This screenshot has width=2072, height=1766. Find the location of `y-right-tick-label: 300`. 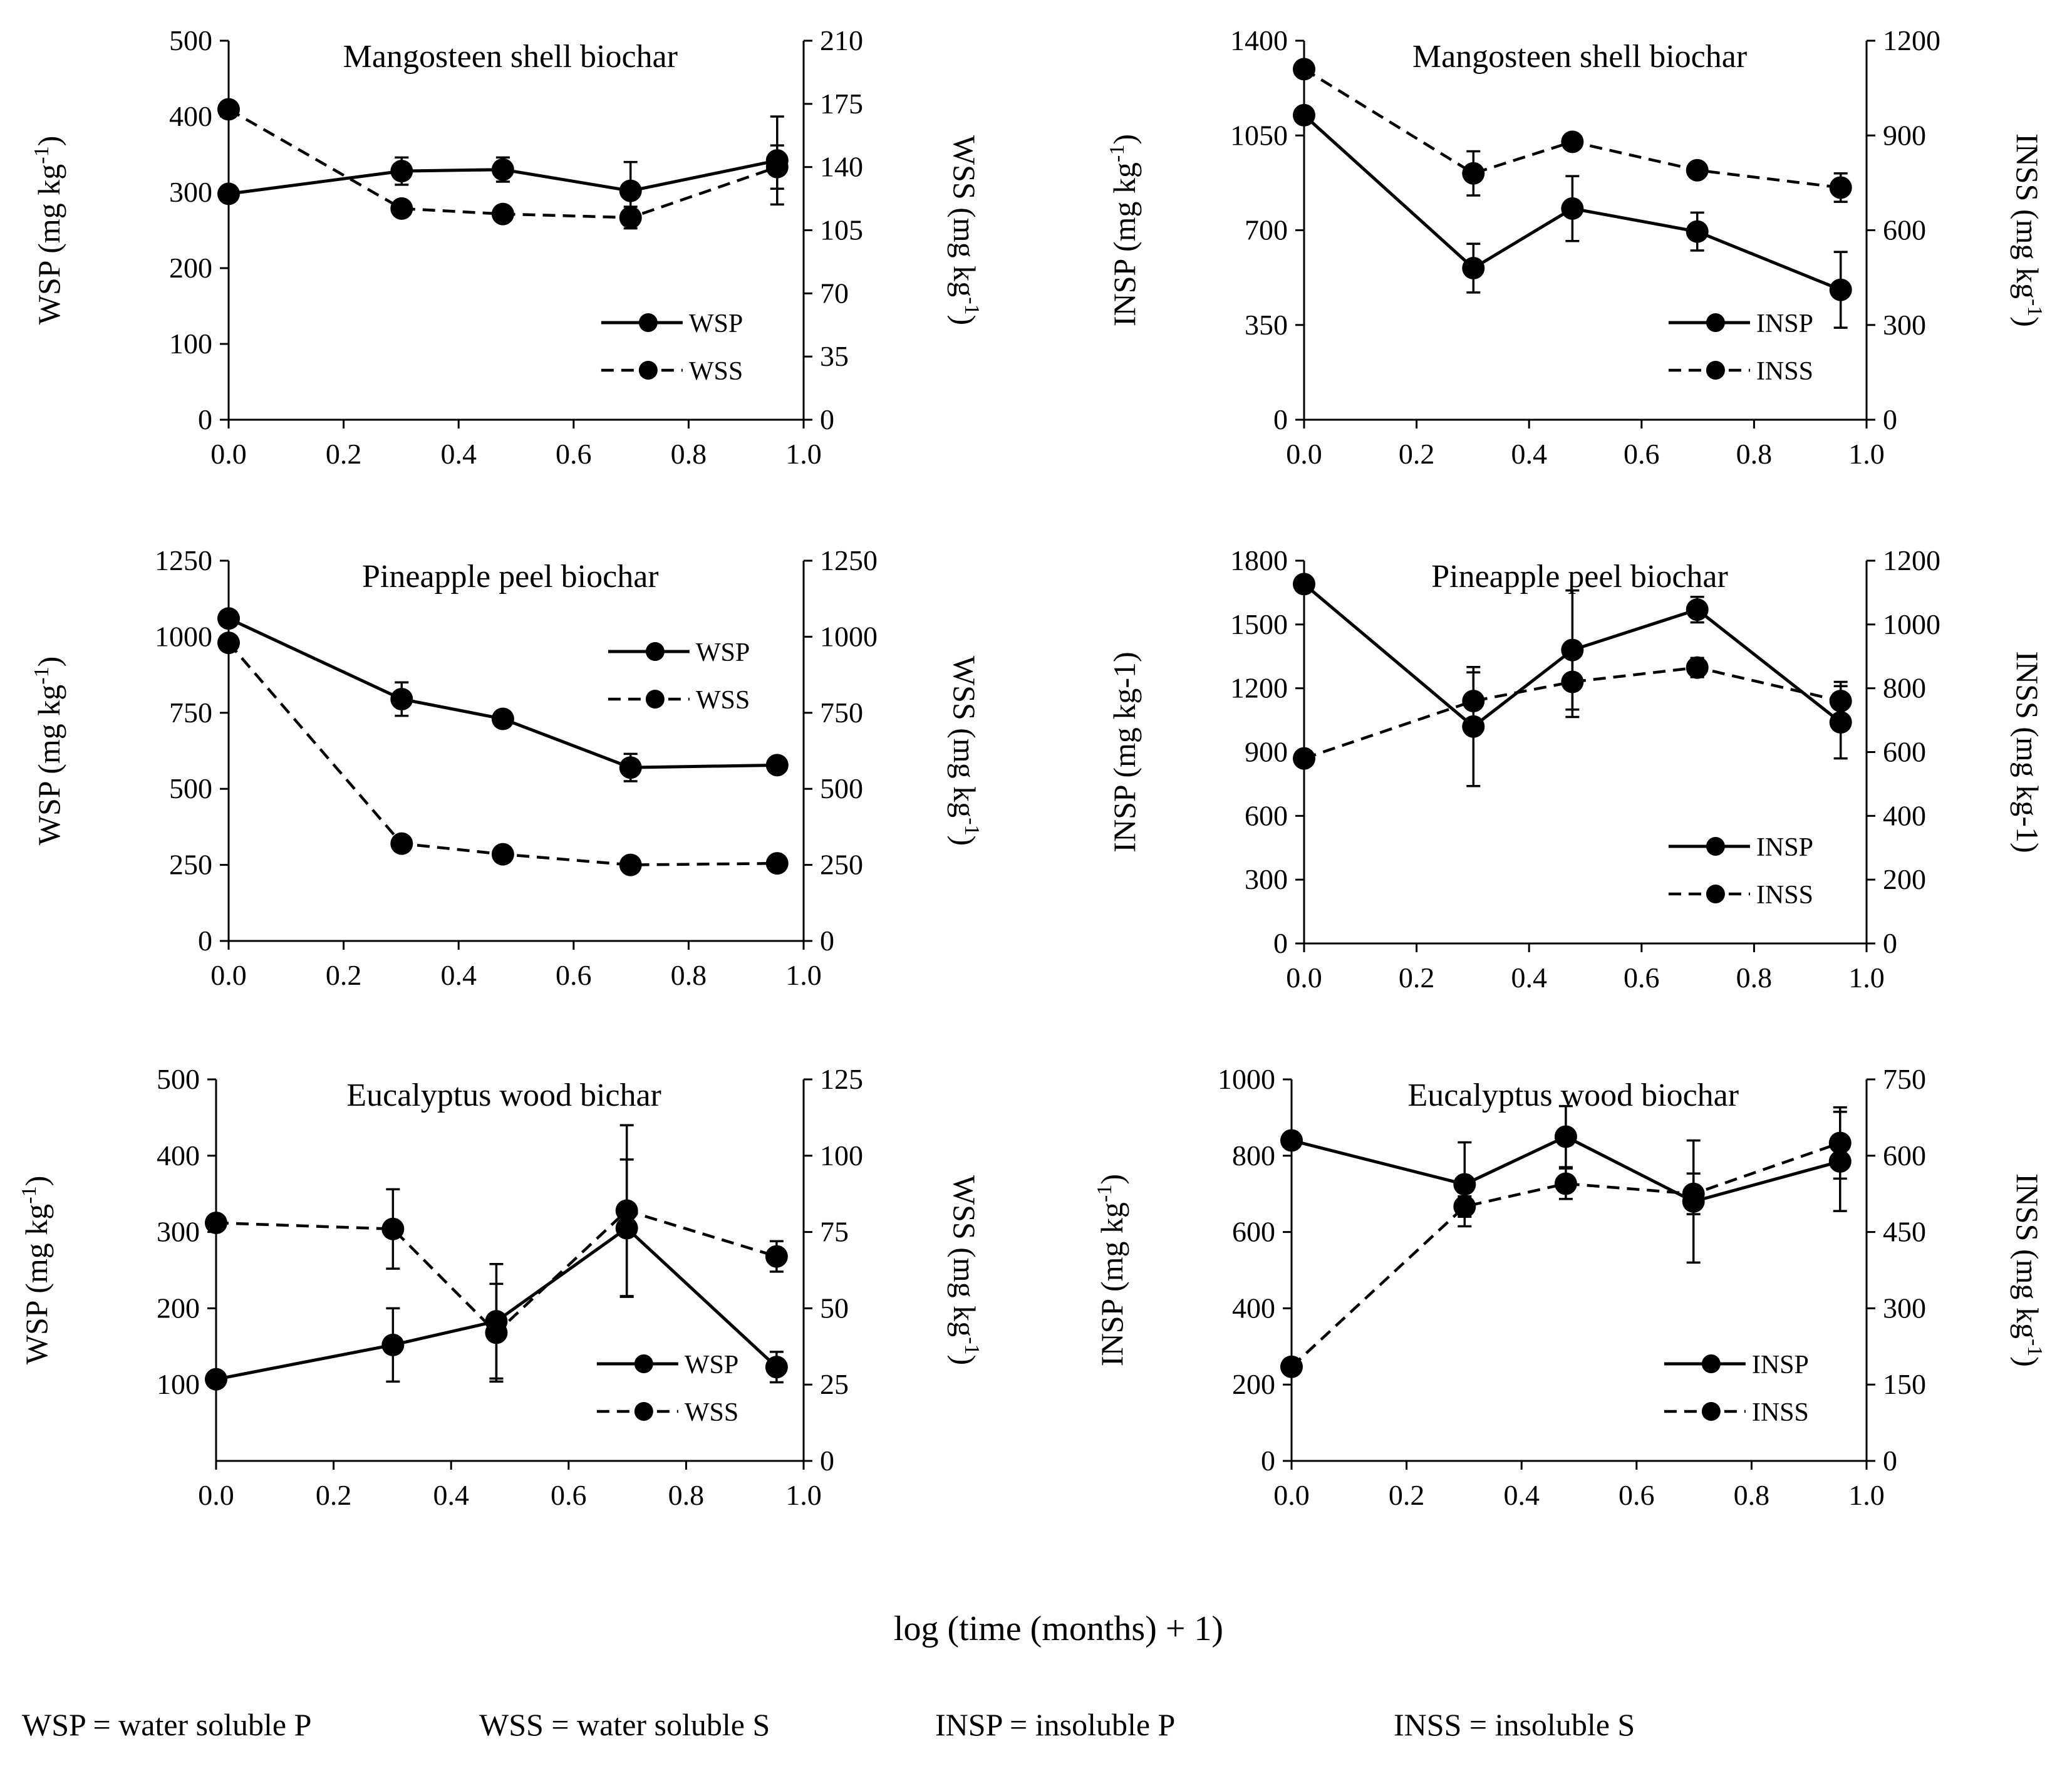

y-right-tick-label: 300 is located at coordinates (1904, 325).